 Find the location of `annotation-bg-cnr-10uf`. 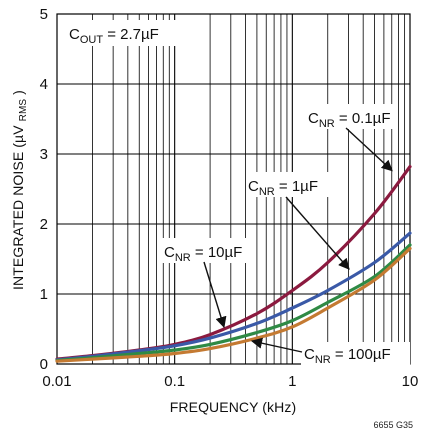

annotation-bg-cnr-10uf is located at coordinates (208, 250).